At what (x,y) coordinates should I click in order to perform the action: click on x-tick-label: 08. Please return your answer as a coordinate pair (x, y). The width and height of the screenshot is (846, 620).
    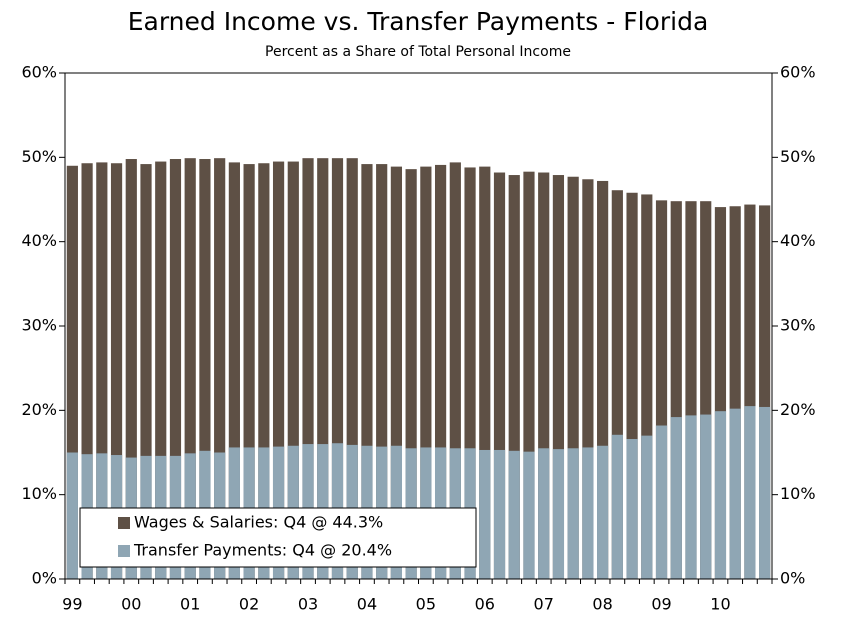
    Looking at the image, I should click on (602, 604).